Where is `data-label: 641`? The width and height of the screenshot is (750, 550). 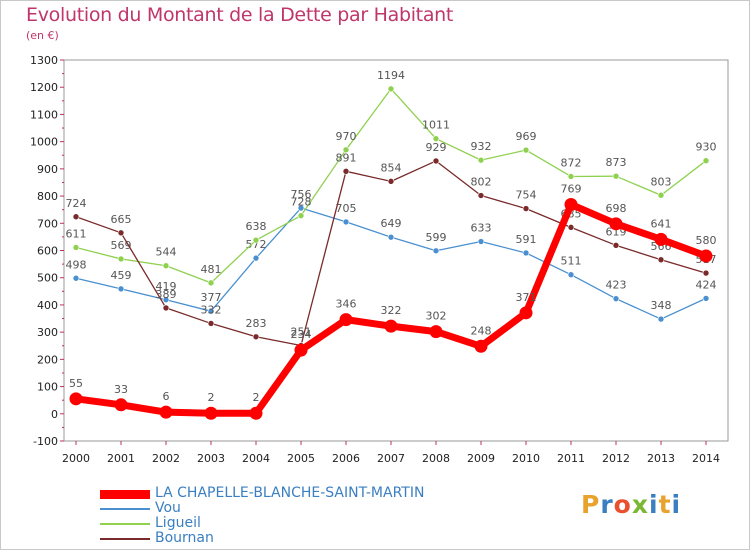 data-label: 641 is located at coordinates (661, 223).